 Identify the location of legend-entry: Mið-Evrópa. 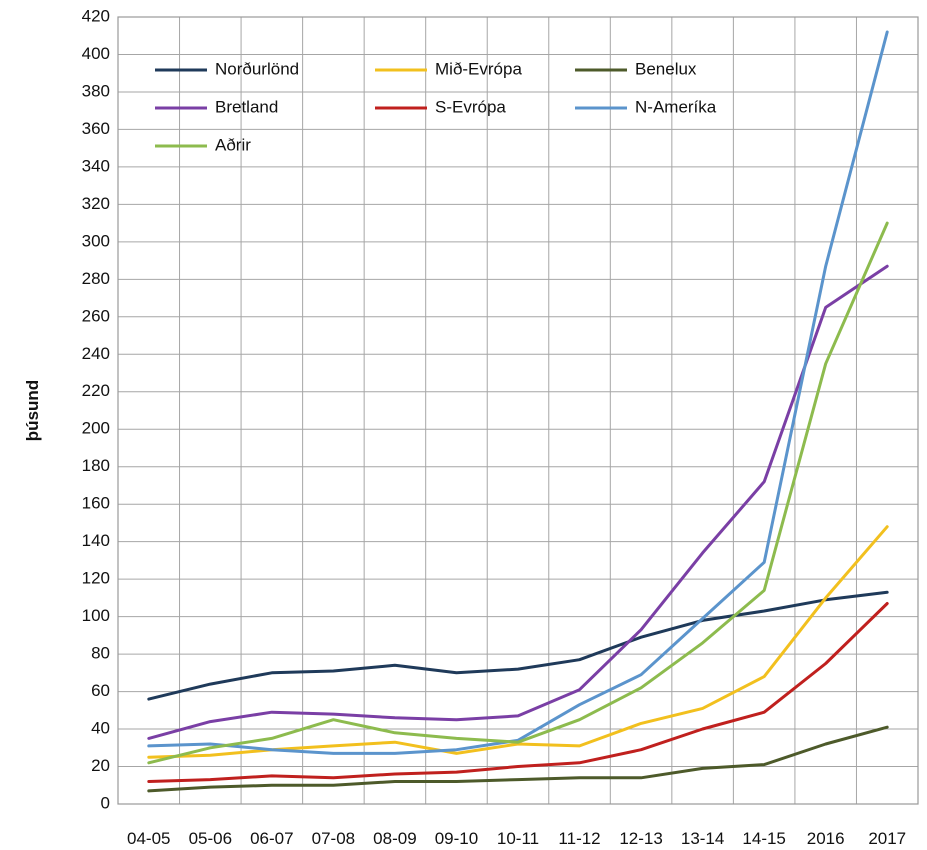
(478, 68).